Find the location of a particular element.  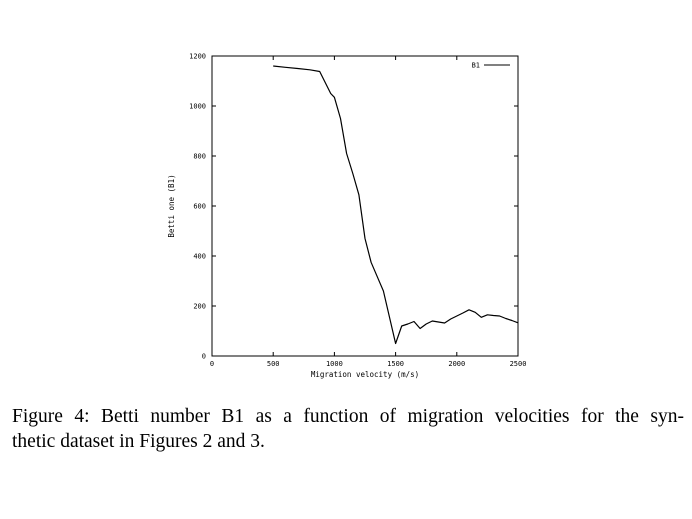

y-tick-label: 1000 is located at coordinates (197, 107).